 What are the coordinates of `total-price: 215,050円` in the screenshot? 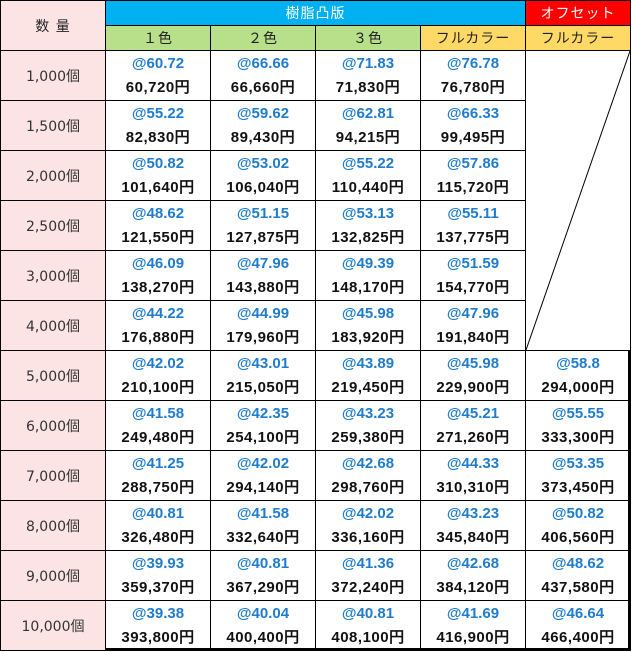 It's located at (263, 387).